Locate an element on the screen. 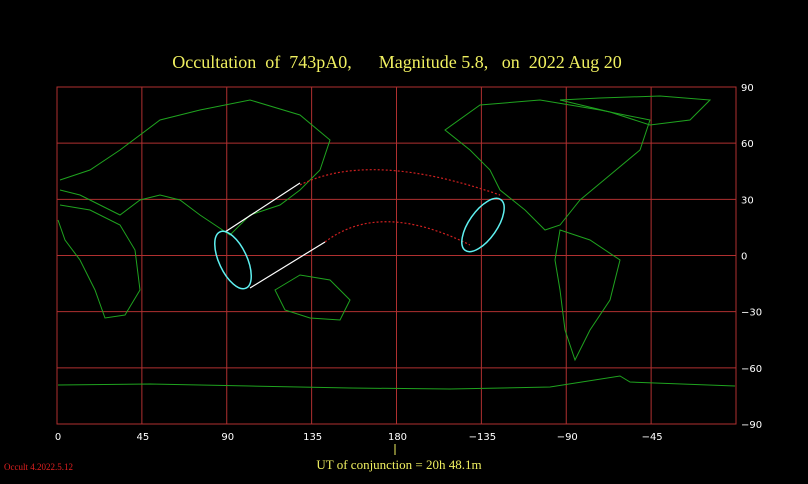 This screenshot has width=808, height=484. coast-antarctica is located at coordinates (396, 382).